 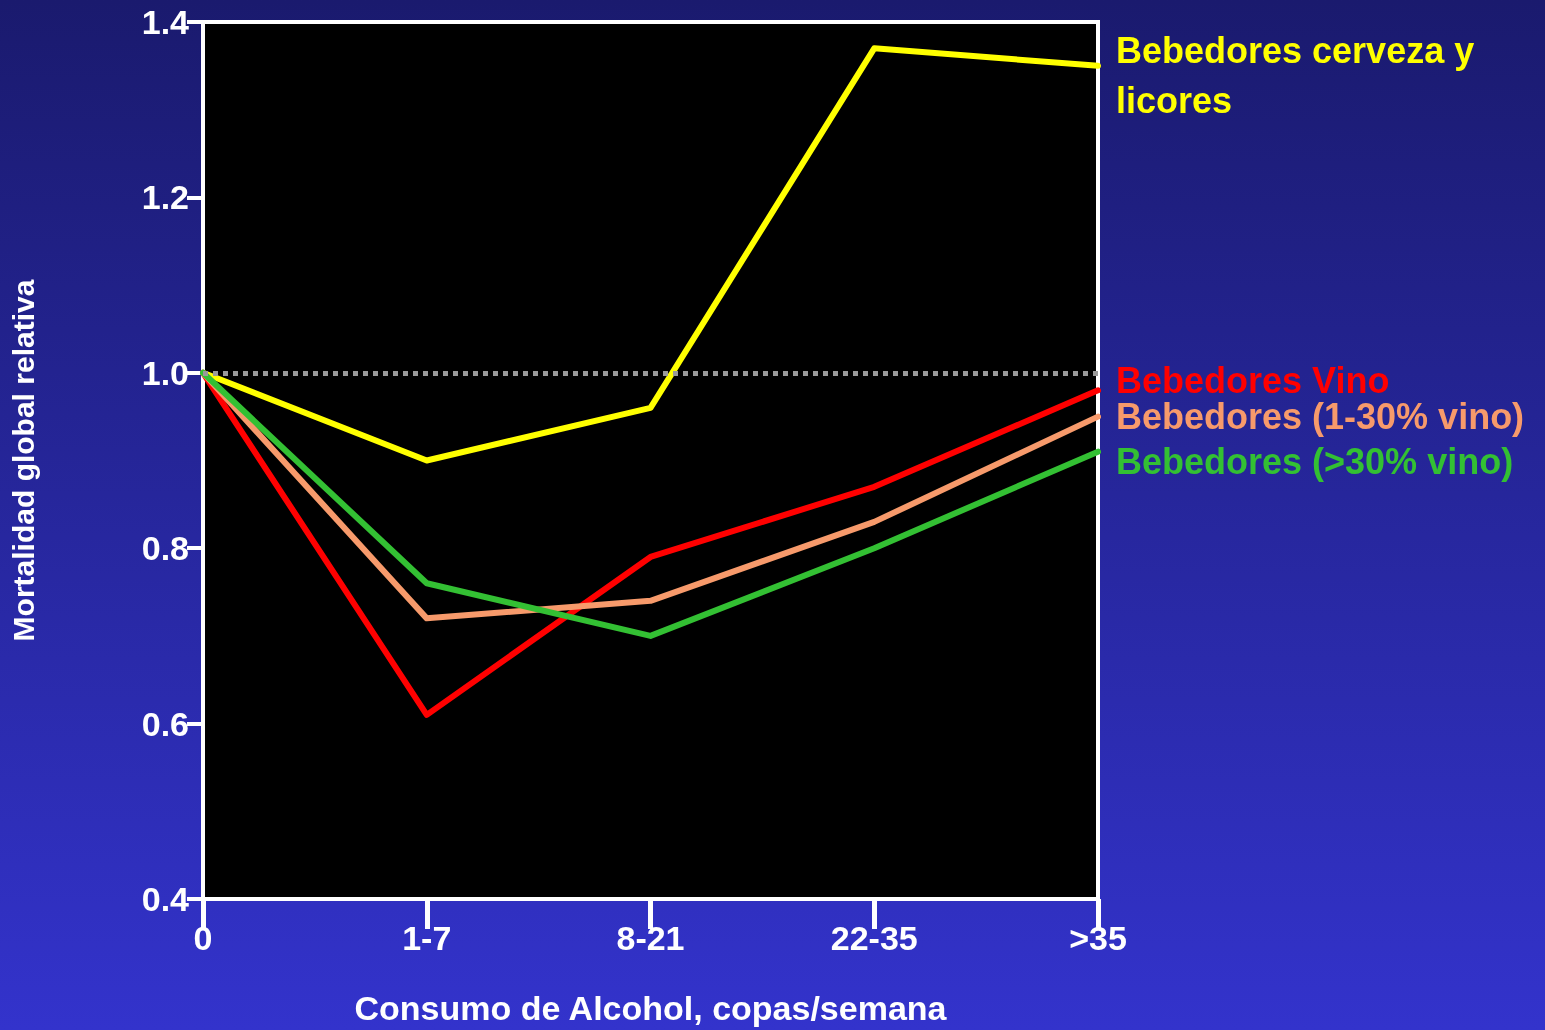 What do you see at coordinates (165, 372) in the screenshot?
I see `y-tick-label: 1.0` at bounding box center [165, 372].